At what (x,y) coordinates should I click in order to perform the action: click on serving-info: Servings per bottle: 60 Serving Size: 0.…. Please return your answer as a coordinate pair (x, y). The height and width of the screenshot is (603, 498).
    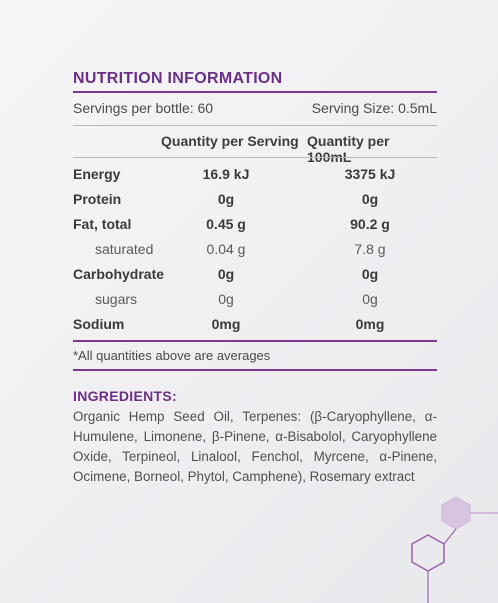
    Looking at the image, I should click on (255, 108).